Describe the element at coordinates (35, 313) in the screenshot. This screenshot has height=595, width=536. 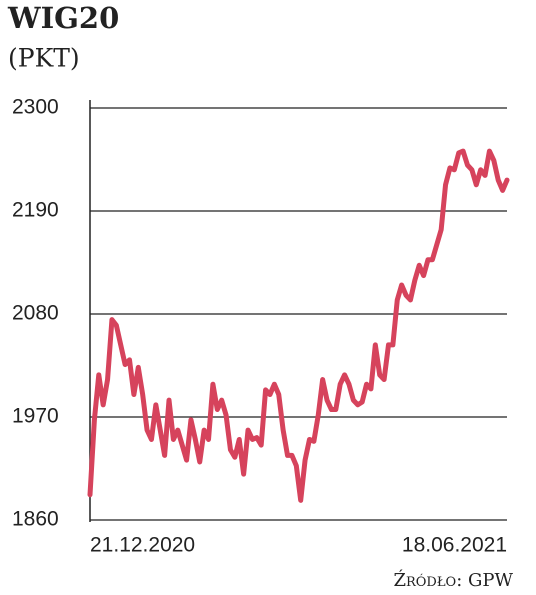
I see `y-tick-label: 2080` at that location.